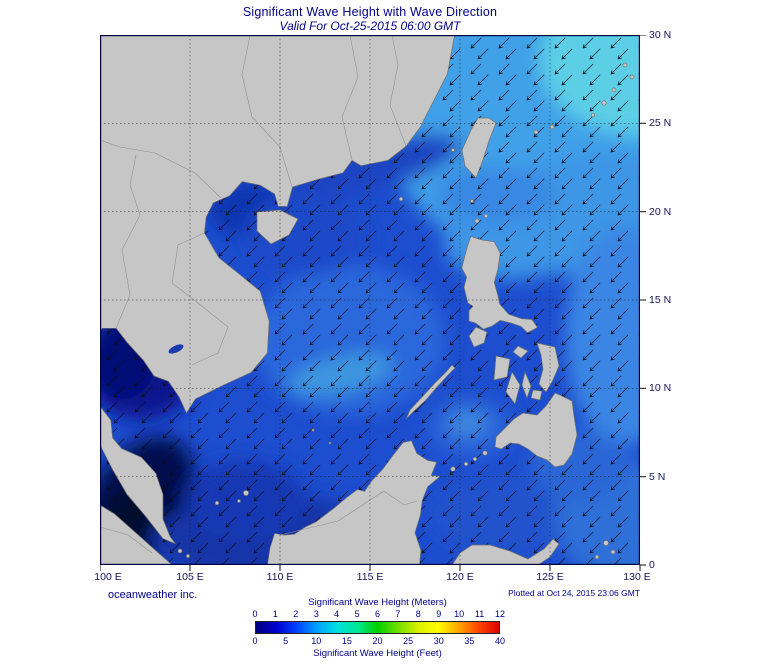  Describe the element at coordinates (430, 392) in the screenshot. I see `land-palawan` at that location.